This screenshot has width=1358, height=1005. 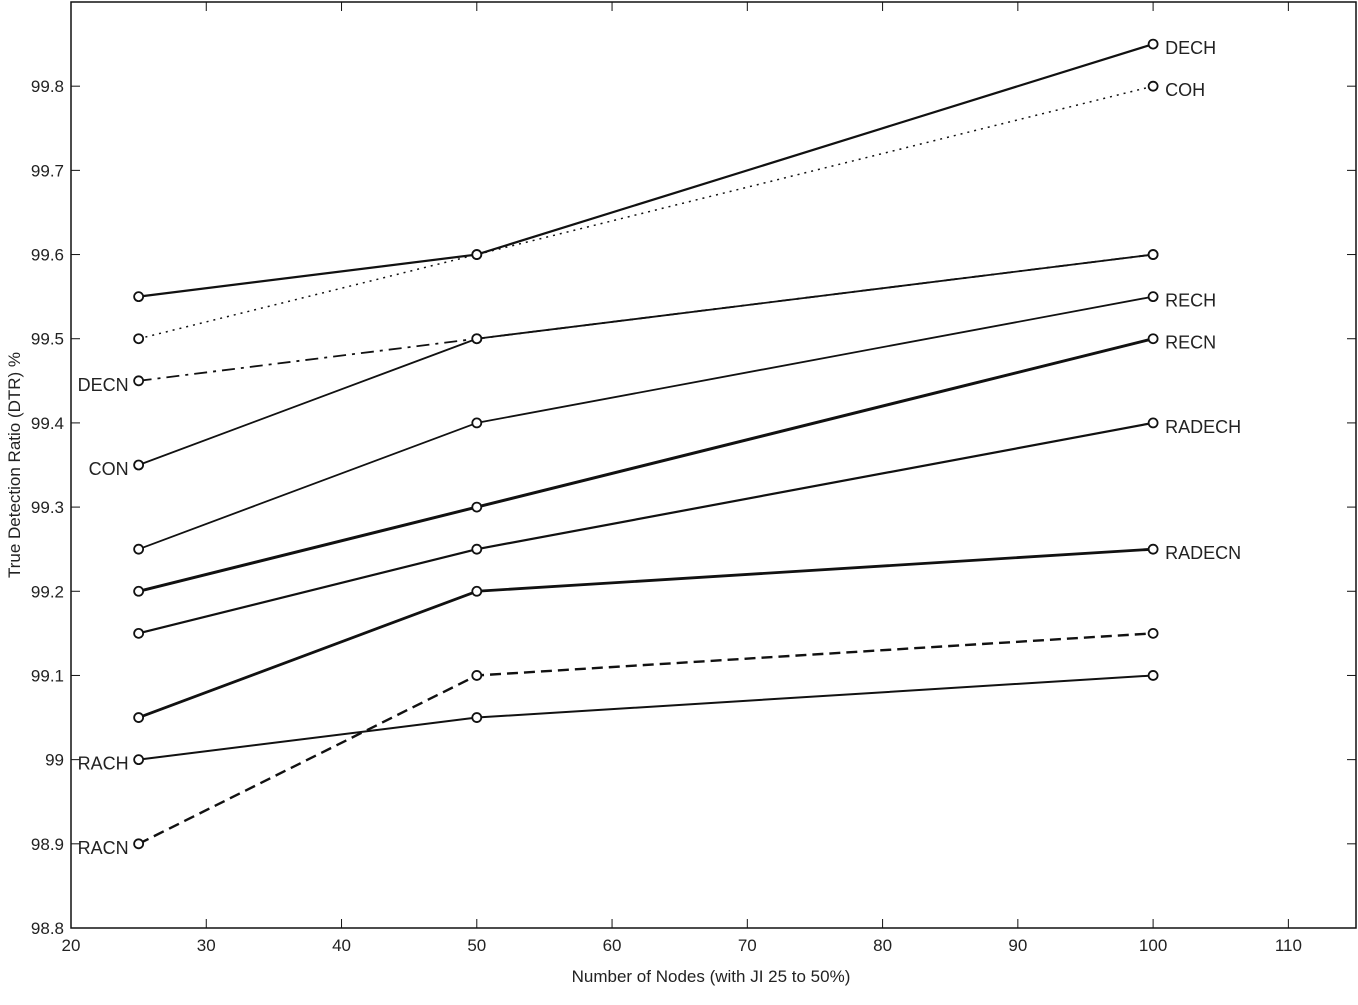 What do you see at coordinates (206, 945) in the screenshot?
I see `x-tick-label: 30` at bounding box center [206, 945].